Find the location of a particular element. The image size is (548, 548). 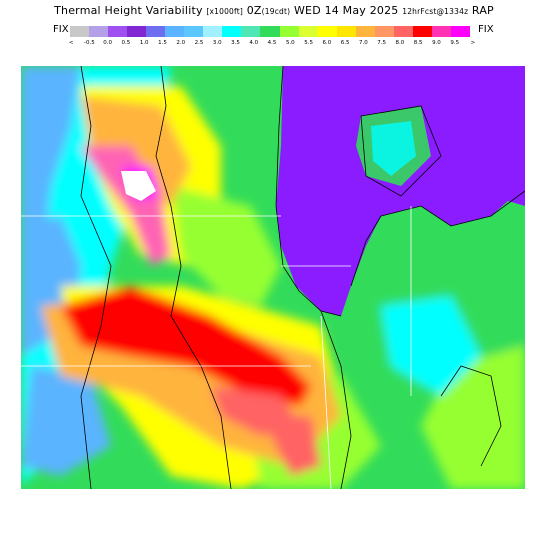

legend-tick: > is located at coordinates (473, 43).